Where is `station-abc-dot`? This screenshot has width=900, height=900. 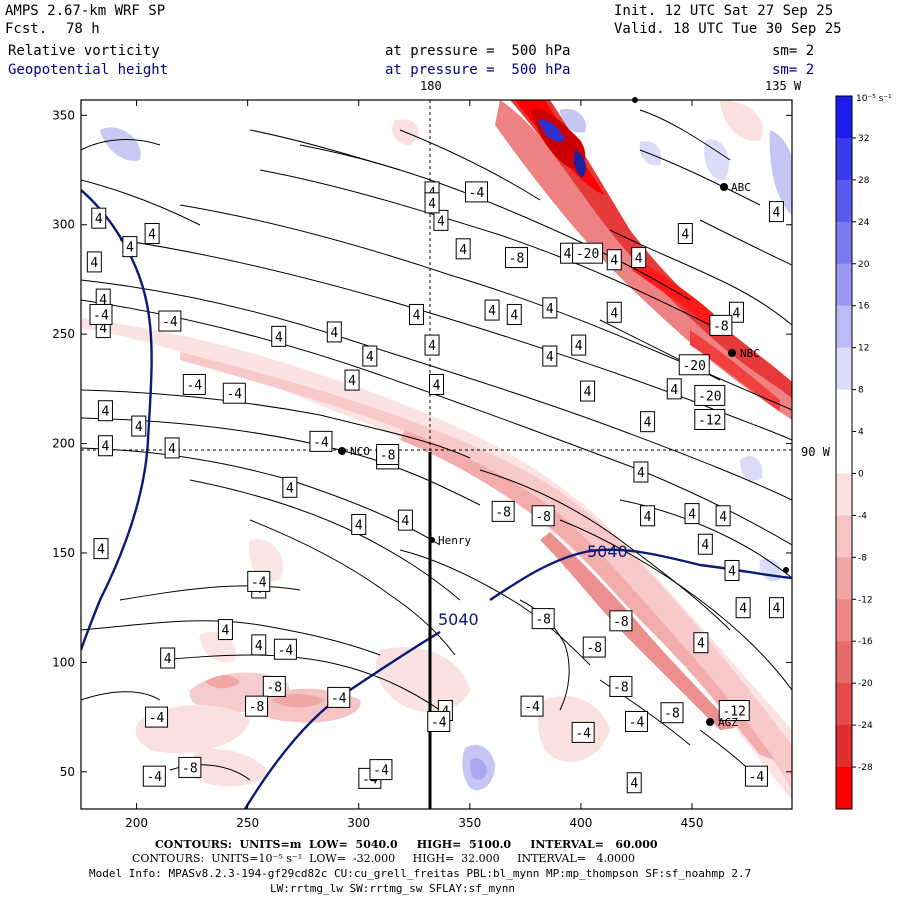
station-abc-dot is located at coordinates (724, 187).